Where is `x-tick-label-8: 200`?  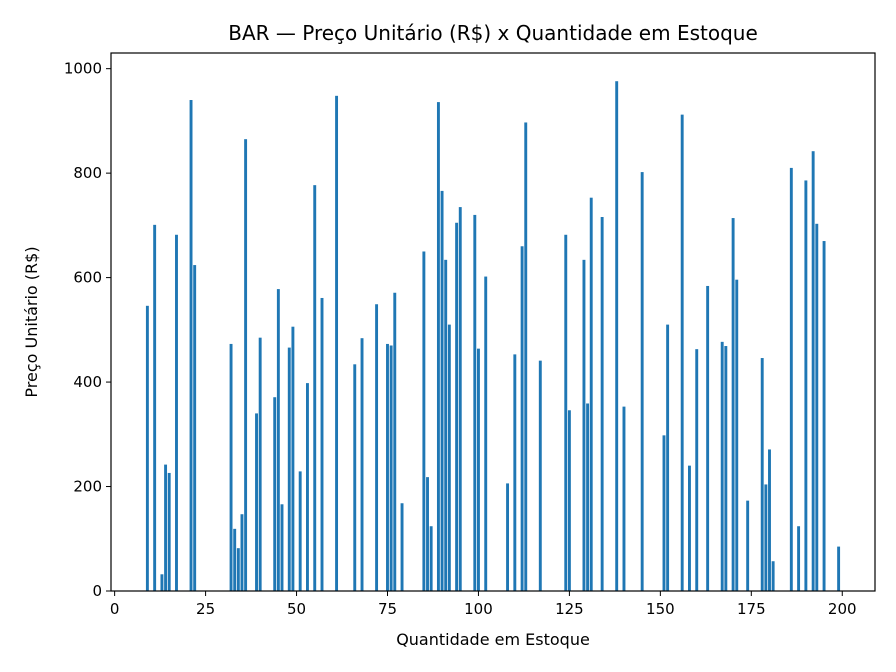
x-tick-label-8: 200 is located at coordinates (842, 609).